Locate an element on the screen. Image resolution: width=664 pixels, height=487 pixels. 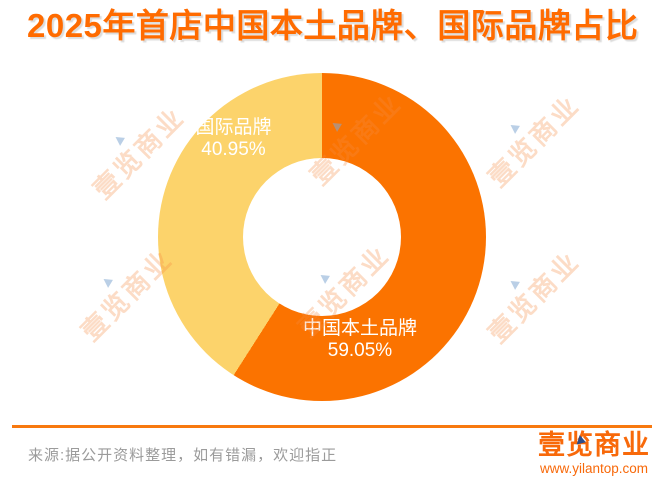
slice-label-international: 国际品牌 40.95% is located at coordinates (233, 139).